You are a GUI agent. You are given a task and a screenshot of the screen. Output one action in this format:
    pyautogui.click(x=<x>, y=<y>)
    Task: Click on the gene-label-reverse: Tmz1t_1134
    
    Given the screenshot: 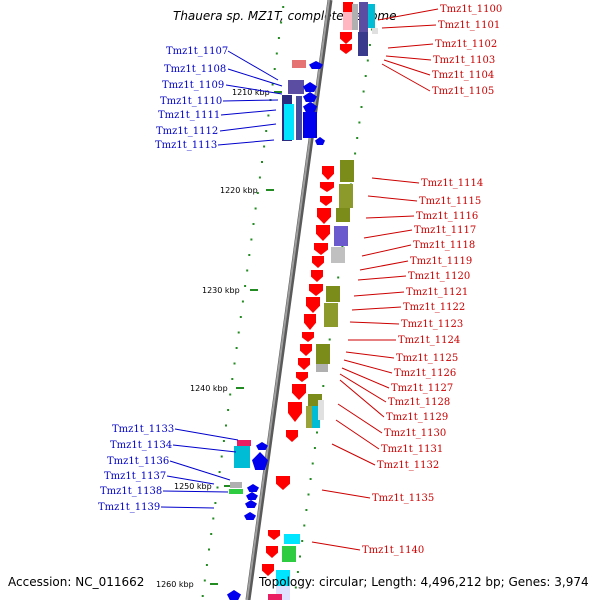 What is the action you would take?
    pyautogui.click(x=141, y=445)
    